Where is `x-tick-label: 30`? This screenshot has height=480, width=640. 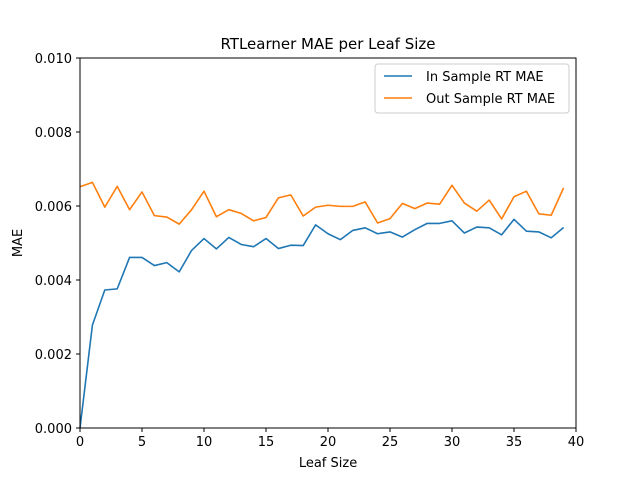 x-tick-label: 30 is located at coordinates (452, 442).